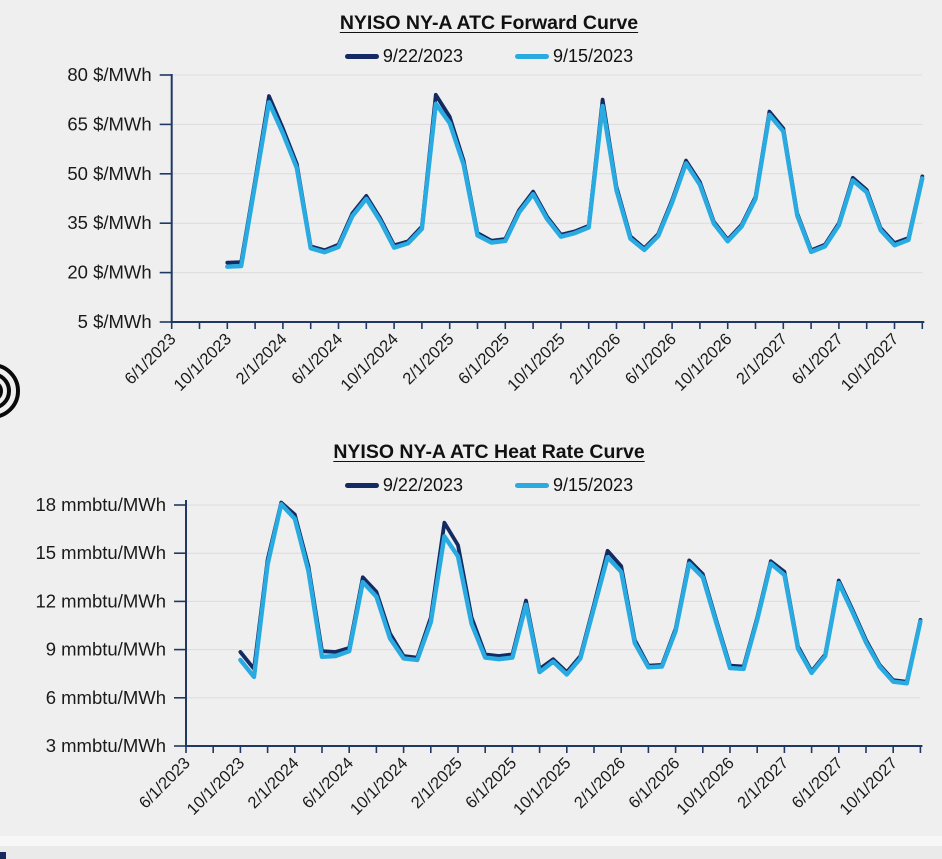 The width and height of the screenshot is (942, 859). I want to click on x-axis-label: 6/1/2026, so click(651, 359).